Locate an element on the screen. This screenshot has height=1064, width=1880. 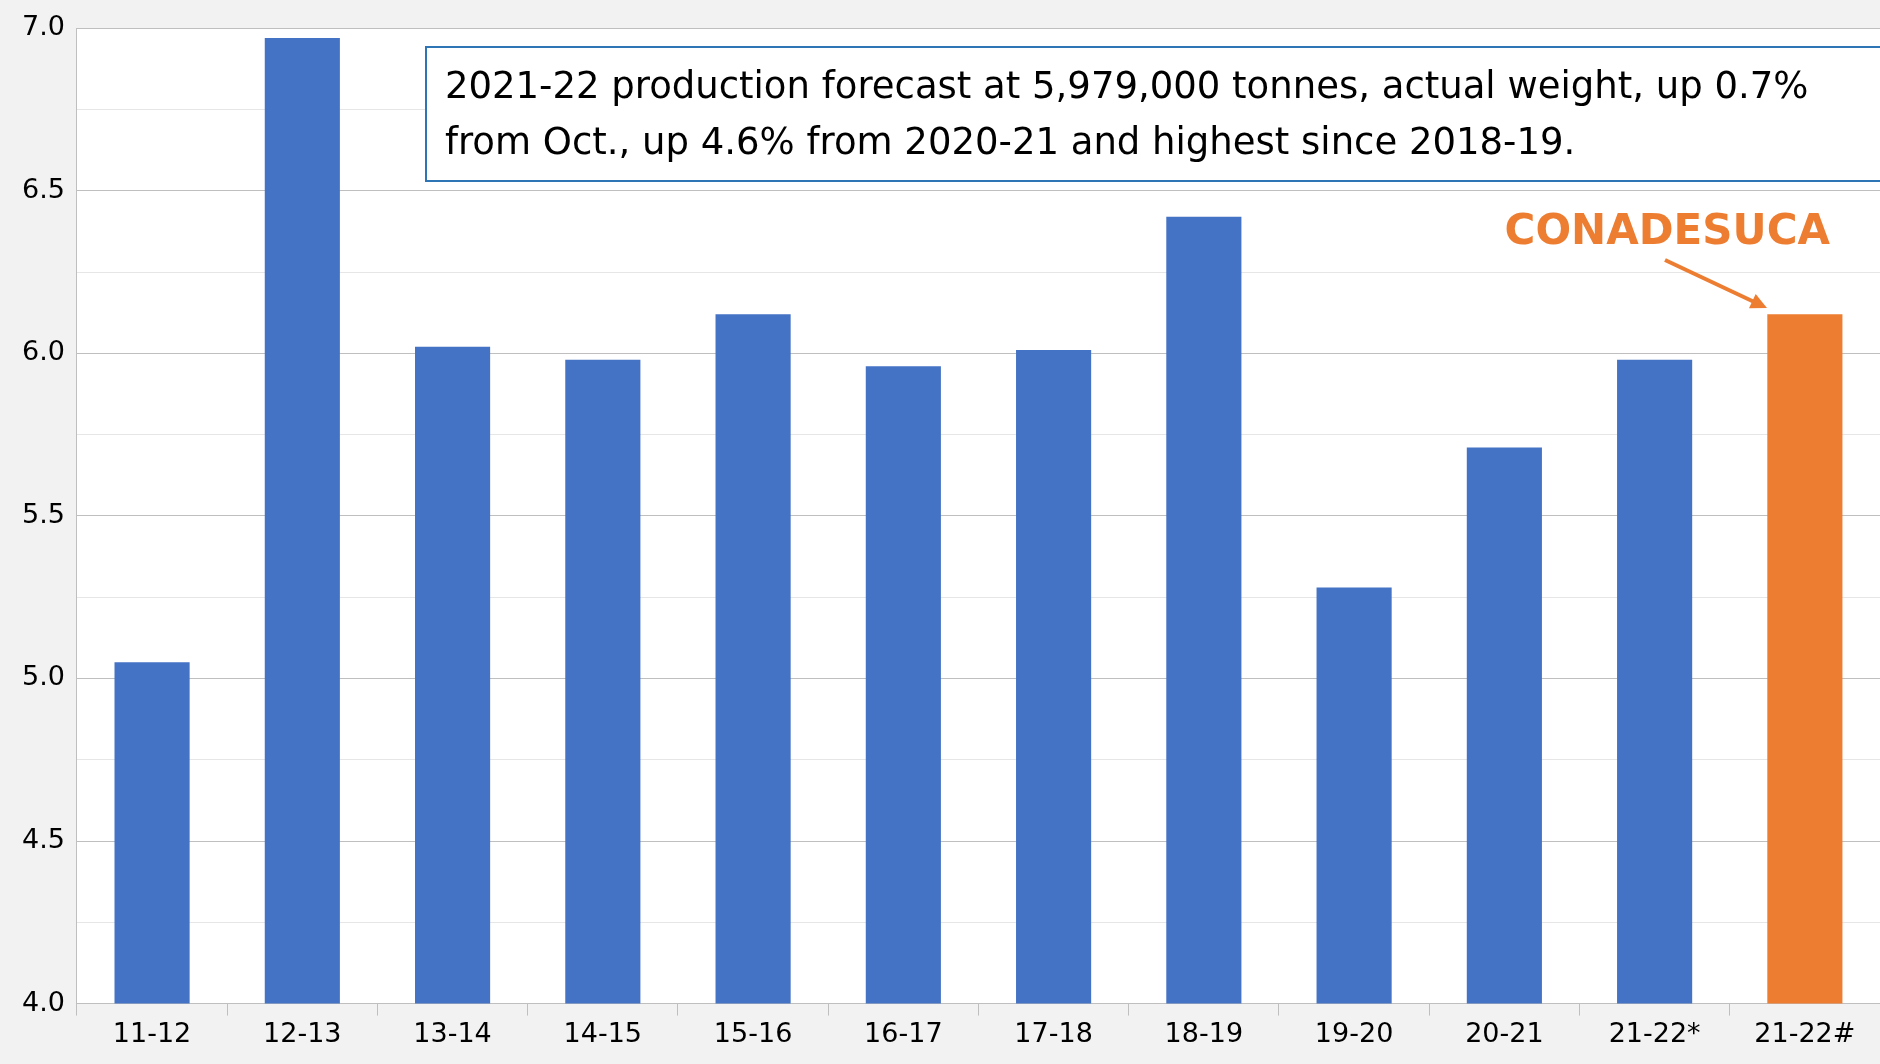
y-tick-label: 5.5 is located at coordinates (43, 513).